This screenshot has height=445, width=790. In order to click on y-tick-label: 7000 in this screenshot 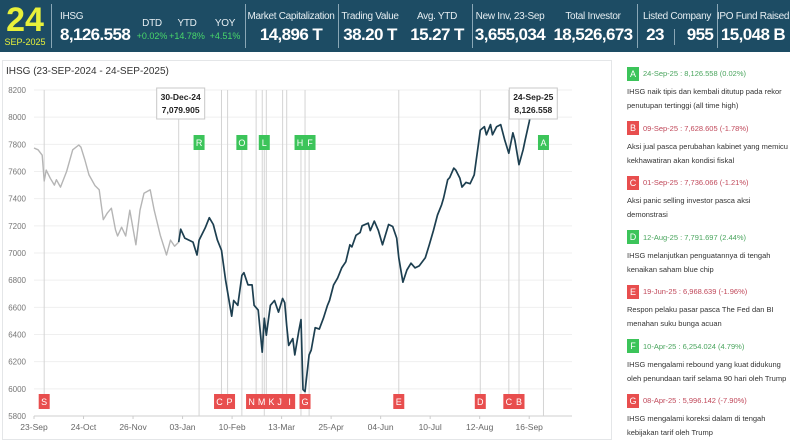, I will do `click(17, 253)`.